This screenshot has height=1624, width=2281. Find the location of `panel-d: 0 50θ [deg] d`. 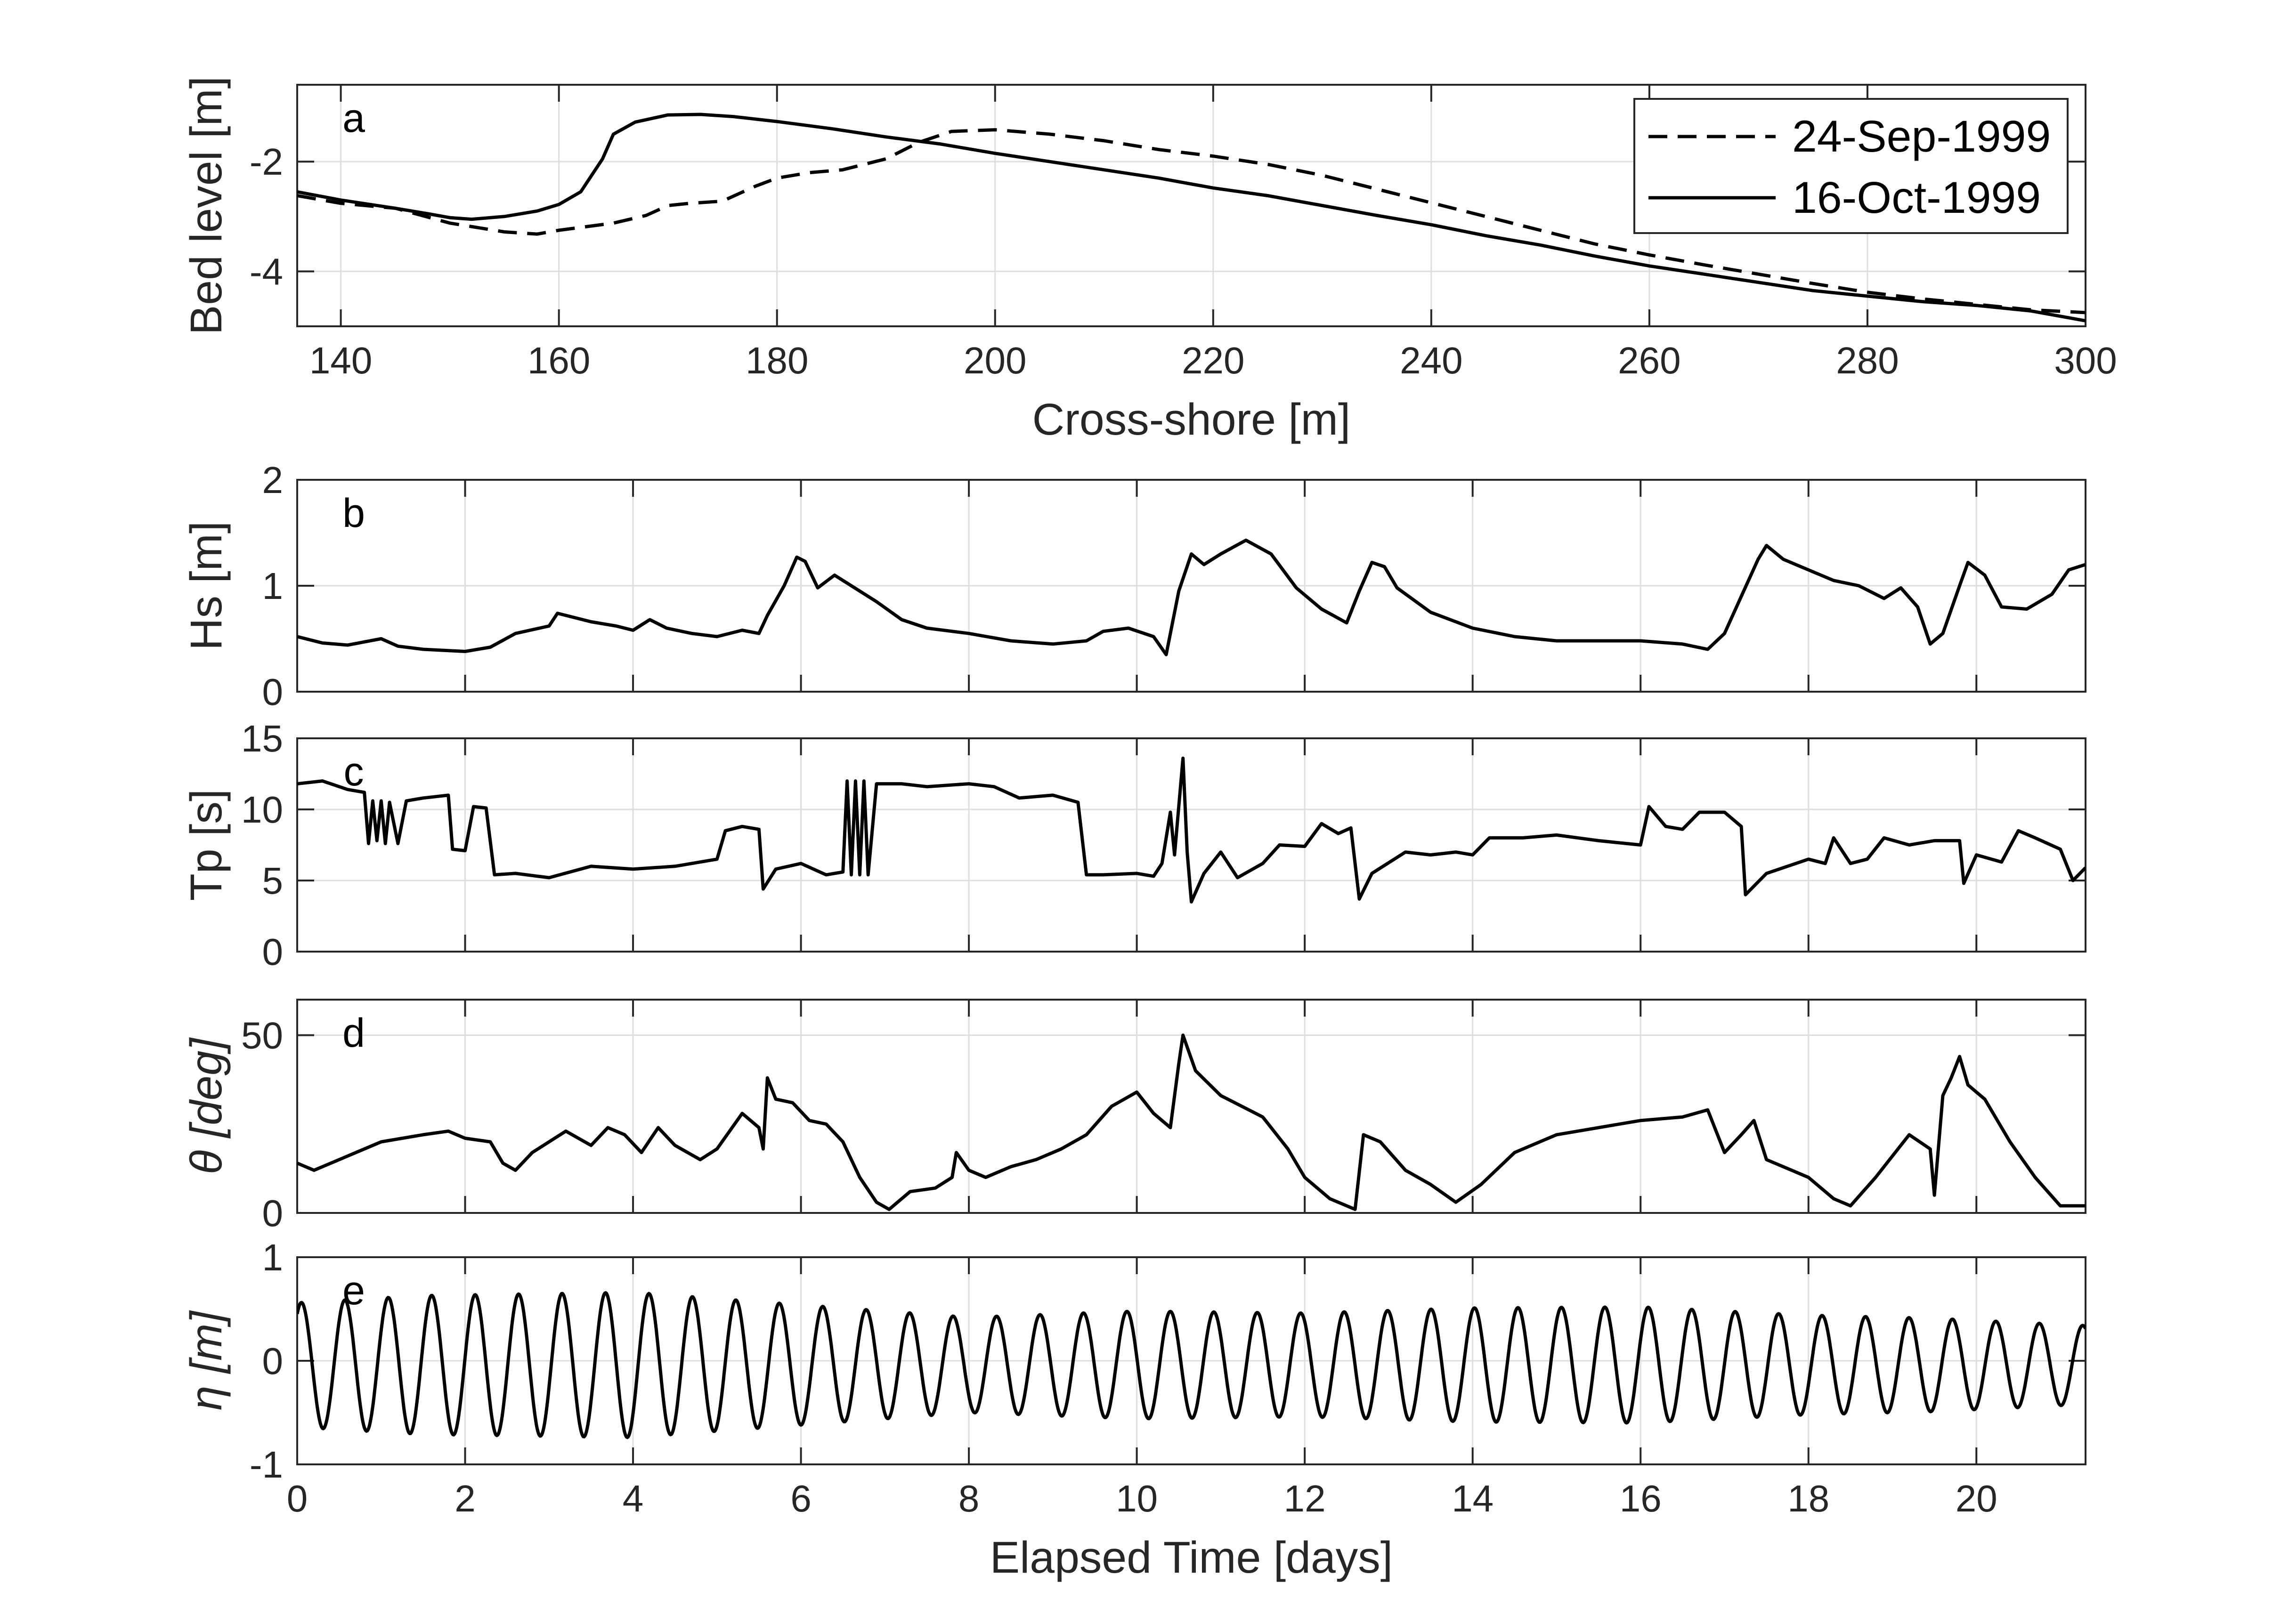

panel-d: 0 50θ [deg] d is located at coordinates (1133, 1116).